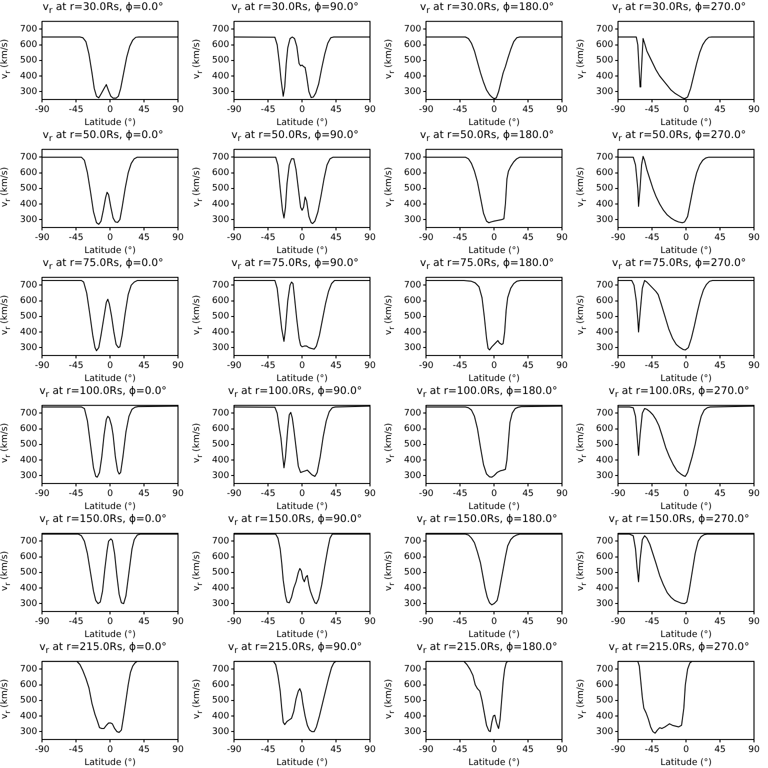 This screenshot has height=768, width=768. I want to click on chart-title: v$_{r}$ at r=75.0Rs, ϕ=180.0°, so click(487, 264).